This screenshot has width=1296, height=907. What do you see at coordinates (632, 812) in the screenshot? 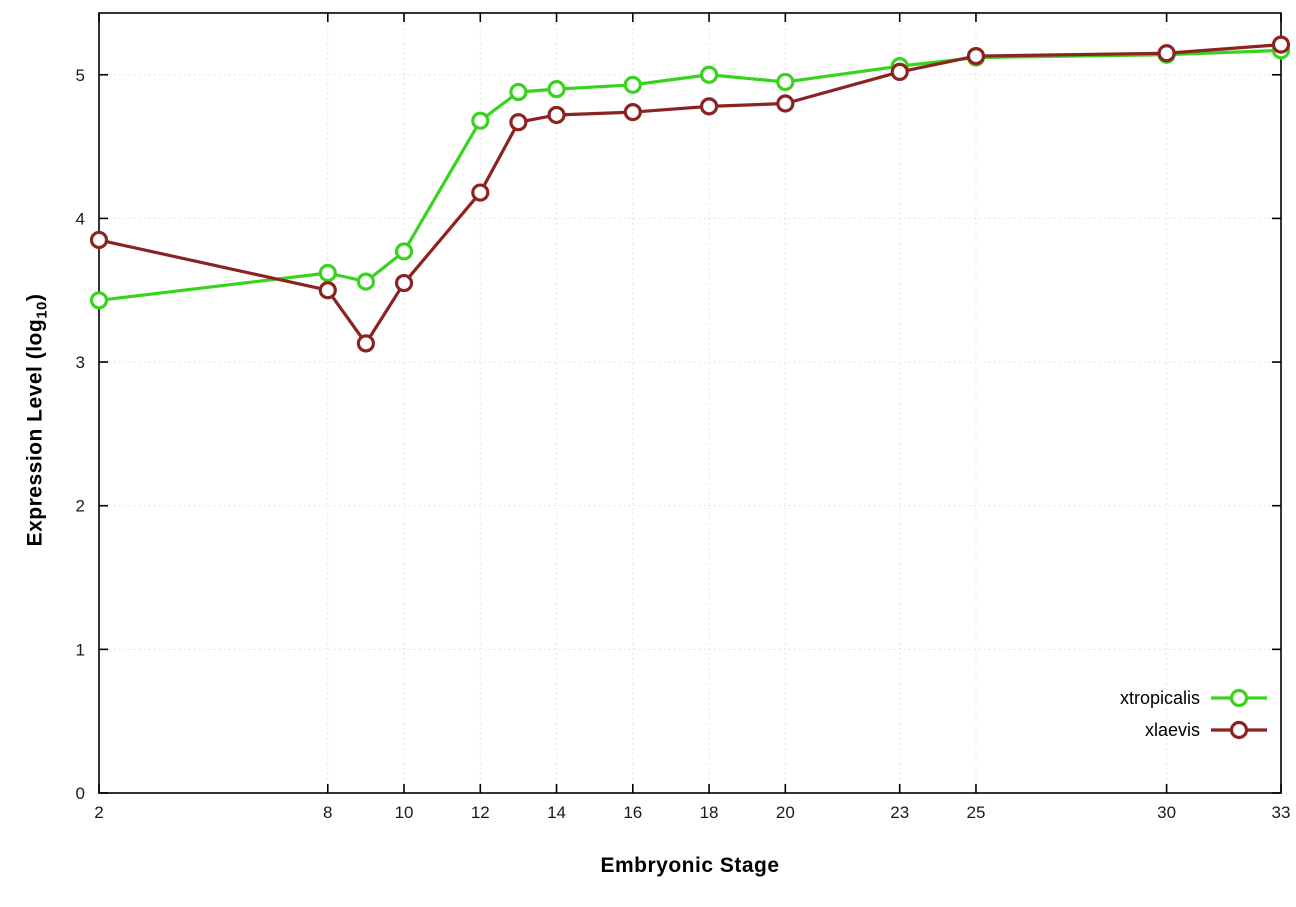
I see `x-tick-label: 16` at bounding box center [632, 812].